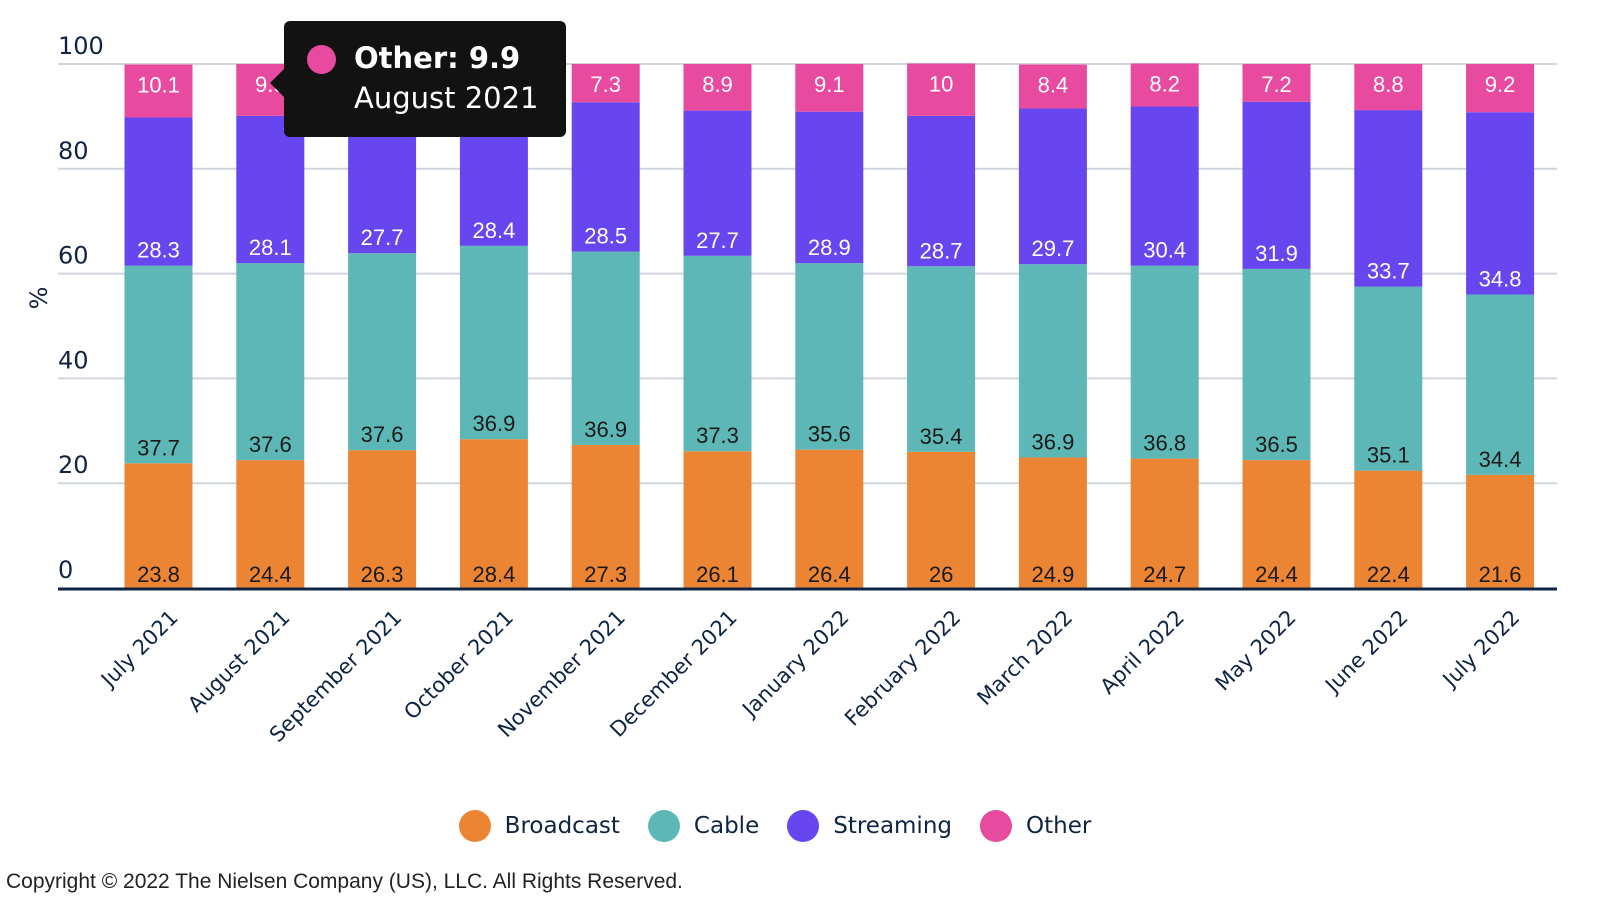 The height and width of the screenshot is (924, 1600). I want to click on bar-stack: 22.4 35.1 33.7 8.8, so click(1388, 326).